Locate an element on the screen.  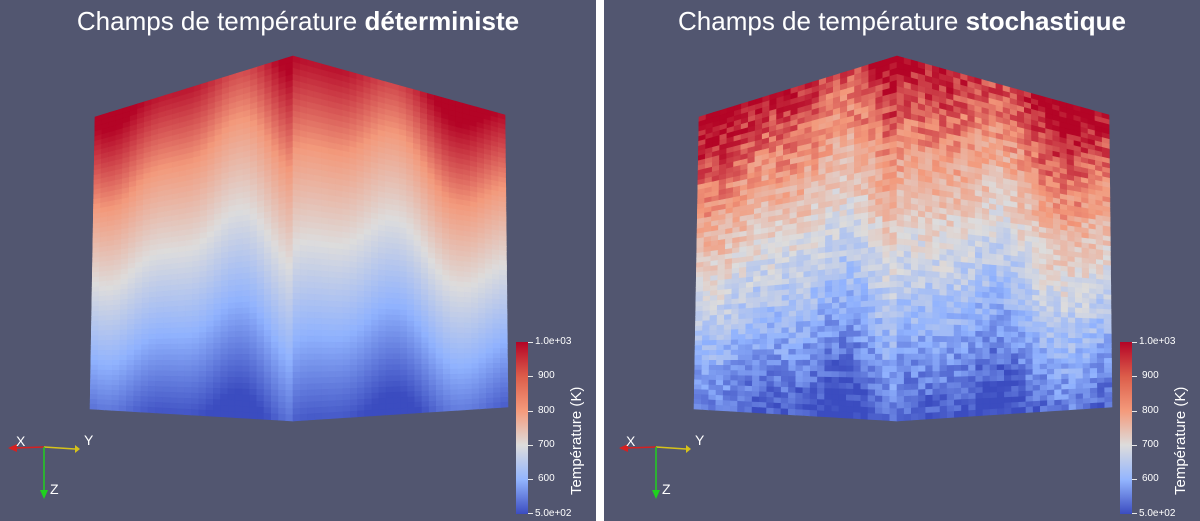
panel-title: Champs de température stochastique is located at coordinates (902, 21).